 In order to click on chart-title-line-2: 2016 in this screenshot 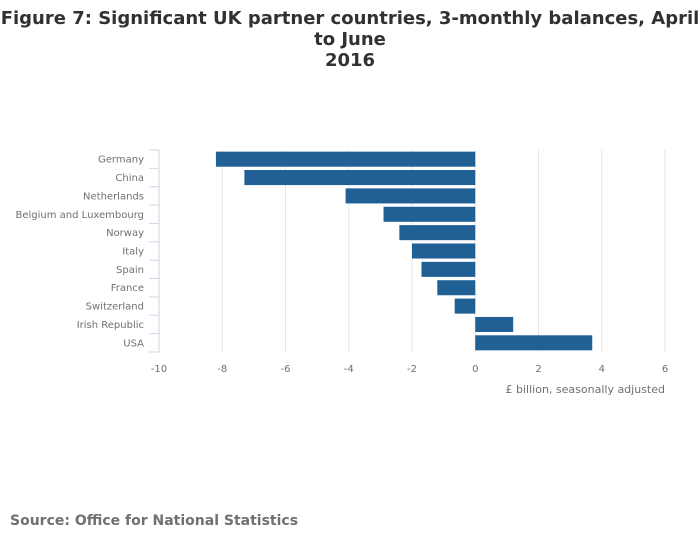, I will do `click(350, 60)`.